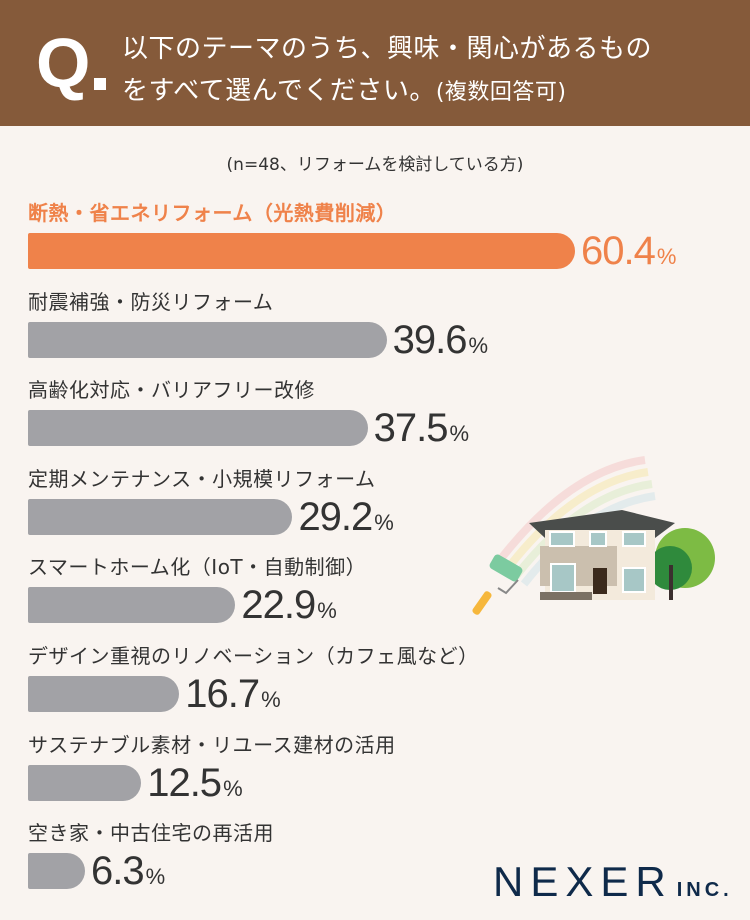 The width and height of the screenshot is (750, 920). What do you see at coordinates (222, 694) in the screenshot?
I see `value-number: 16.7` at bounding box center [222, 694].